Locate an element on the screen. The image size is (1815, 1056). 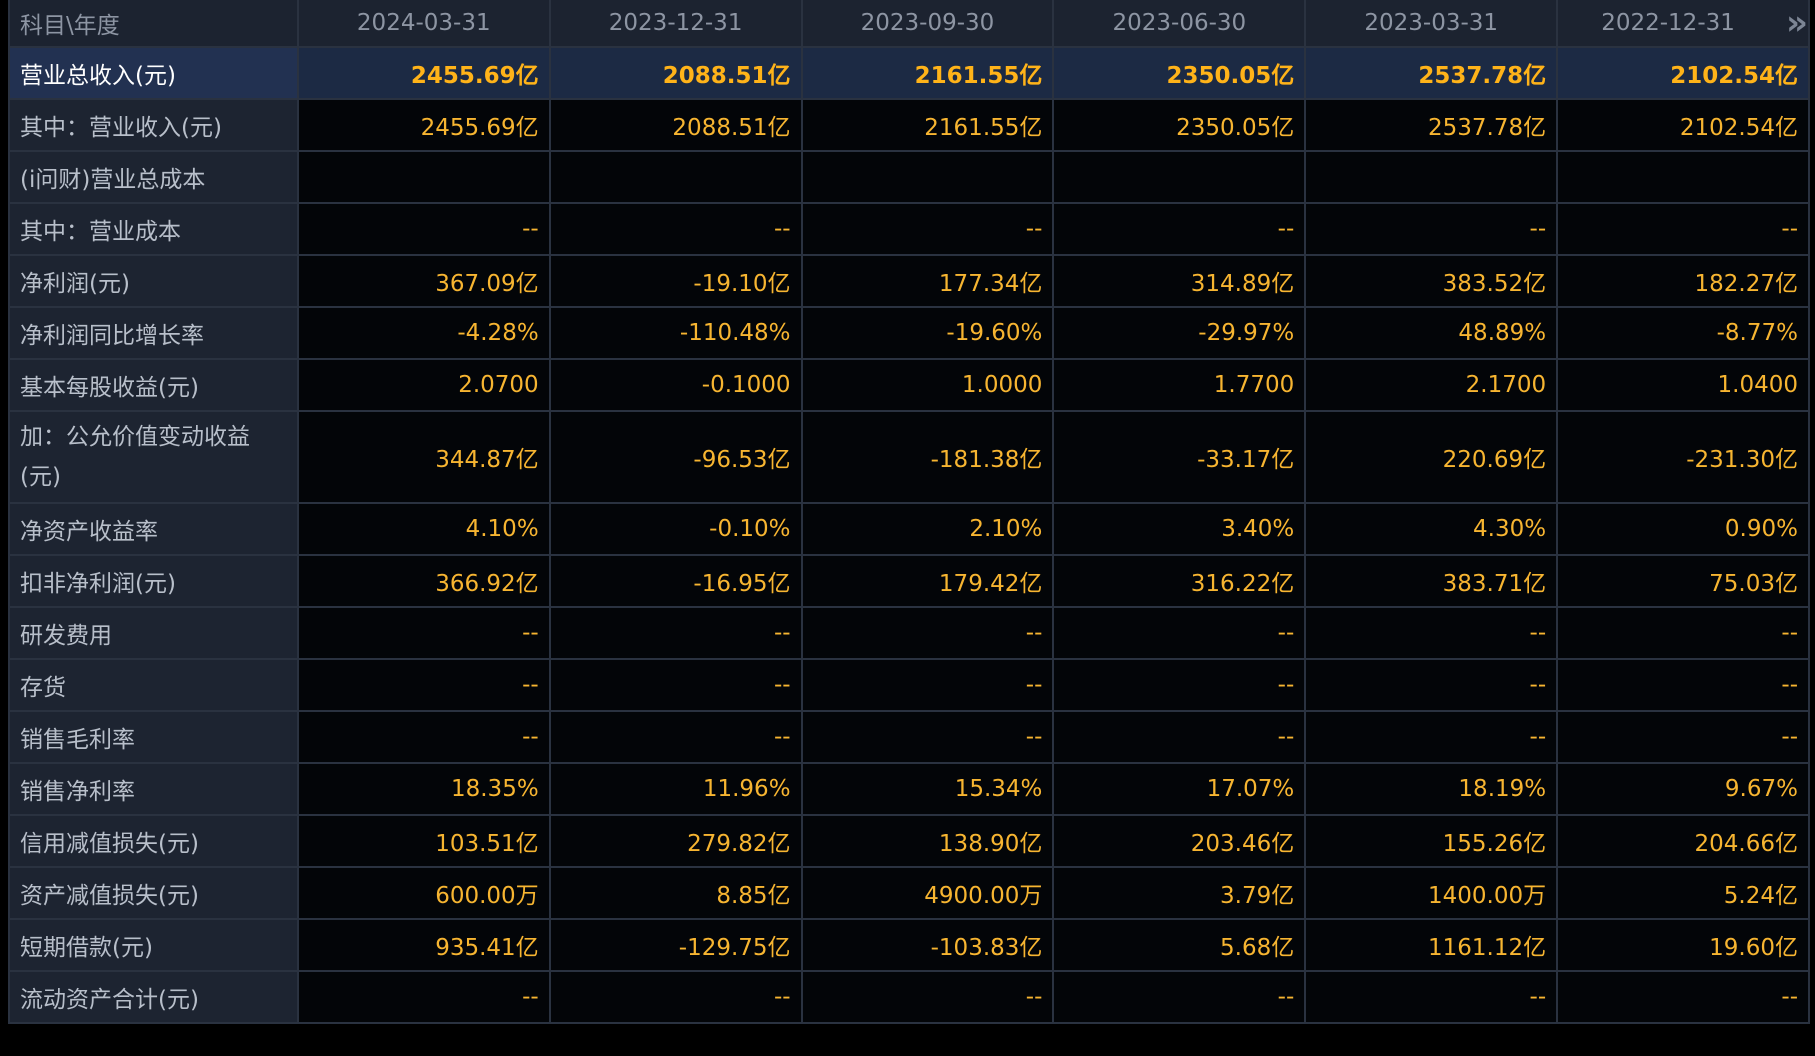
row-label: 研发费用 is located at coordinates (153, 633).